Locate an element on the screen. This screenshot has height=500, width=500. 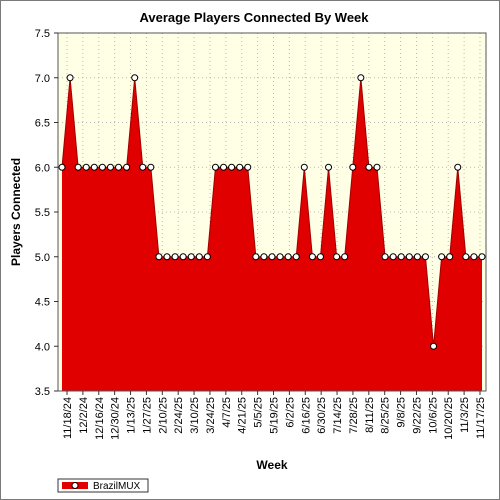
x-tick-label: 7/14/25 is located at coordinates (338, 415).